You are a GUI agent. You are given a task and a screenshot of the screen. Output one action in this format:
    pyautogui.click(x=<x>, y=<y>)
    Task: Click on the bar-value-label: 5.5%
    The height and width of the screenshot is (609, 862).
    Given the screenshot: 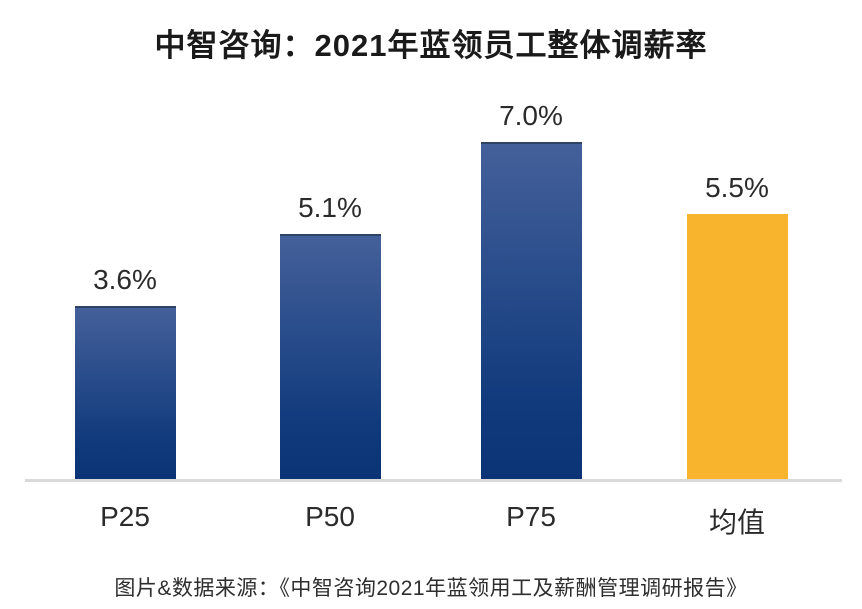 What is the action you would take?
    pyautogui.click(x=737, y=187)
    